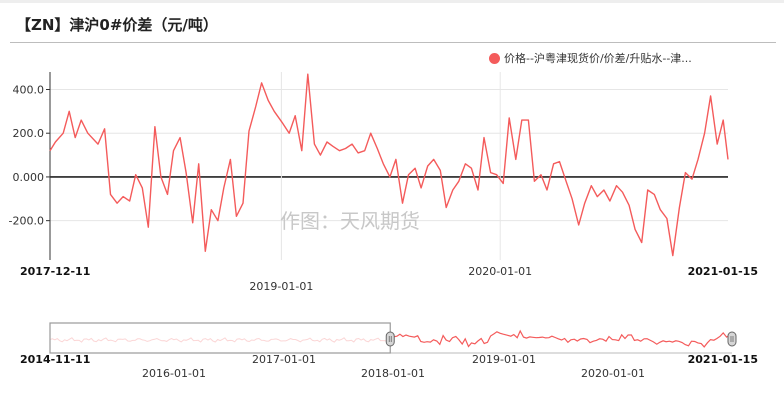 The image size is (784, 401). Describe the element at coordinates (281, 286) in the screenshot. I see `x-tick-label: 2019-01-01` at that location.